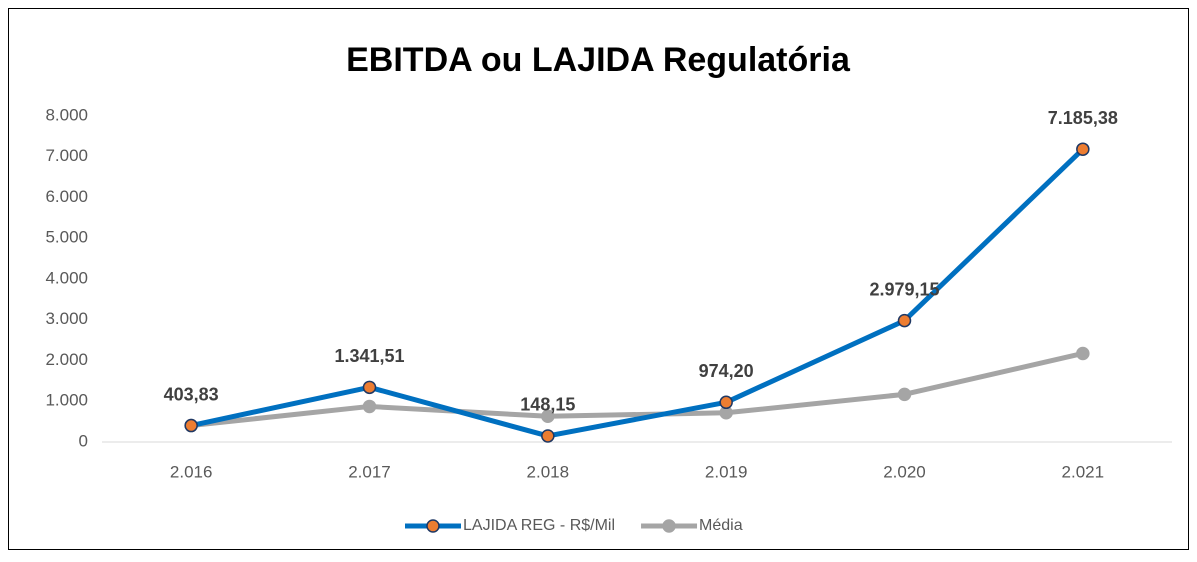 The height and width of the screenshot is (562, 1197). I want to click on y-tick-label: 3.000, so click(66, 318).